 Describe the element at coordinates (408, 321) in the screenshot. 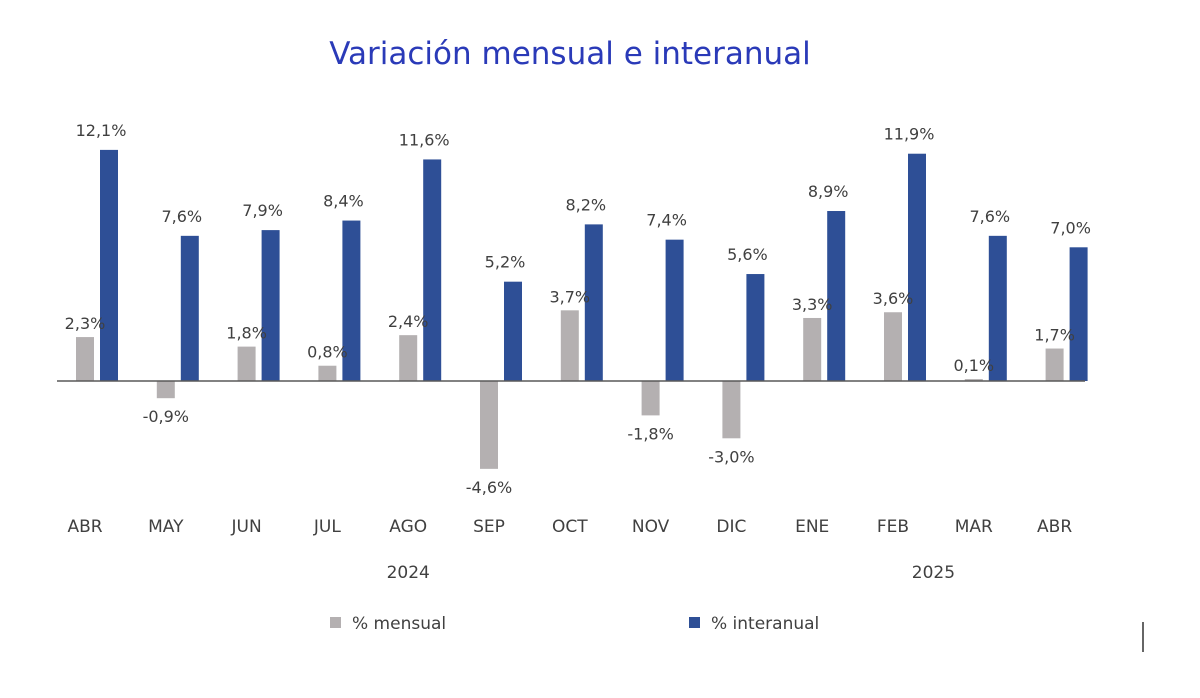

I see `label-mensual-4: 2,4%` at that location.